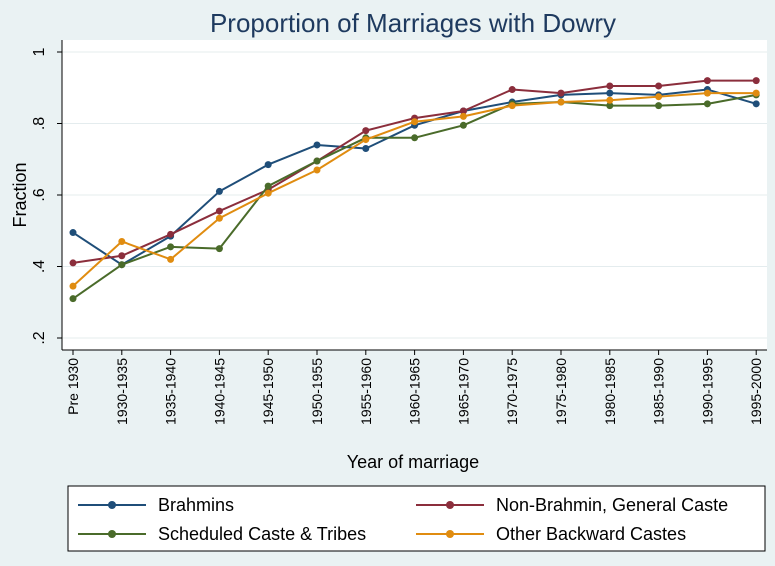  I want to click on x-tick-label: 1935-1940, so click(171, 391).